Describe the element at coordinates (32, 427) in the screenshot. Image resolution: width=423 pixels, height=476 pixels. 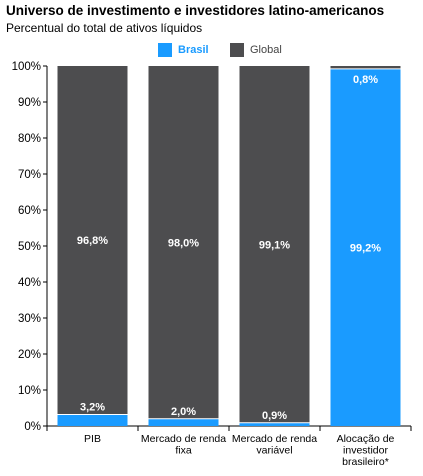
I see `y-tick-label: 0%` at that location.